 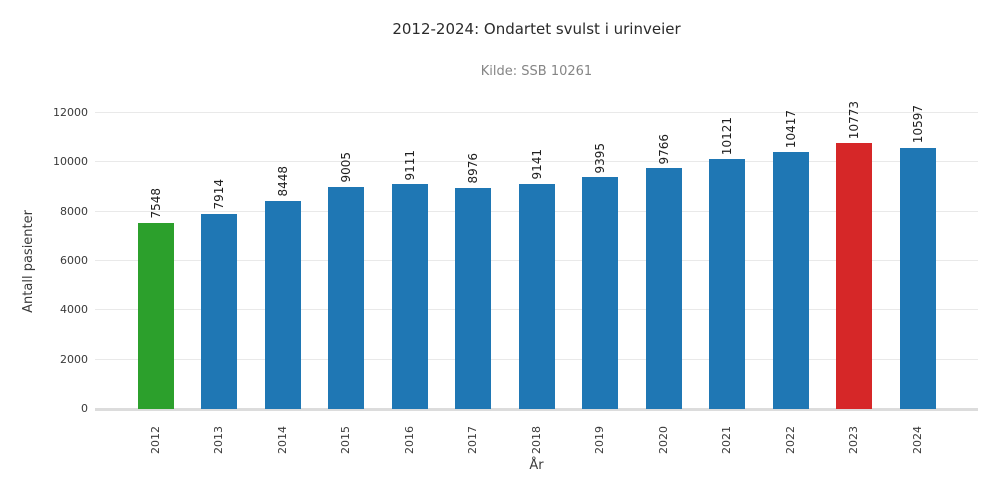 What do you see at coordinates (70, 112) in the screenshot?
I see `y-tick-label-12000: 12000` at bounding box center [70, 112].